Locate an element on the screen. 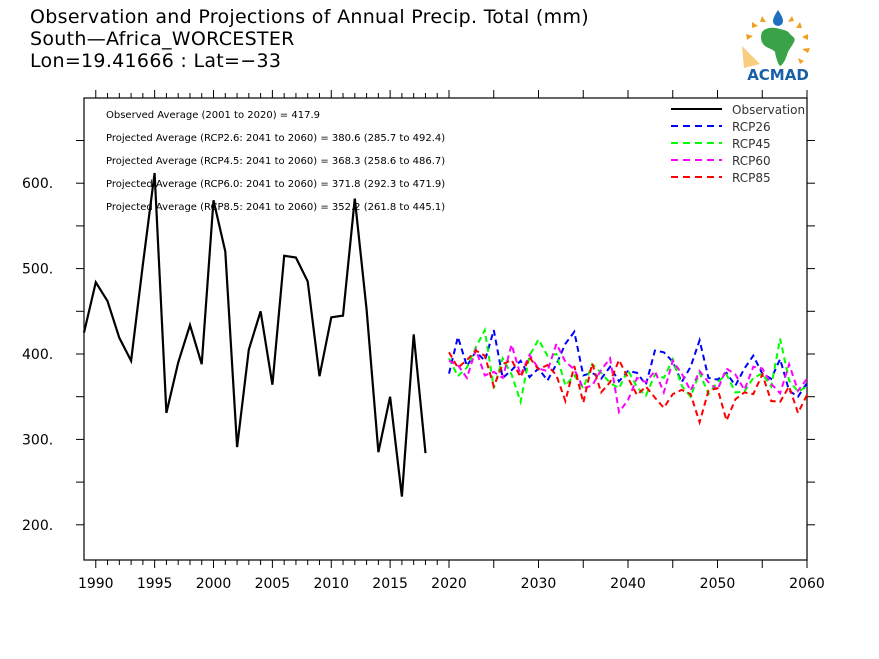 This screenshot has width=879, height=659. series-line-rcp60 is located at coordinates (628, 377).